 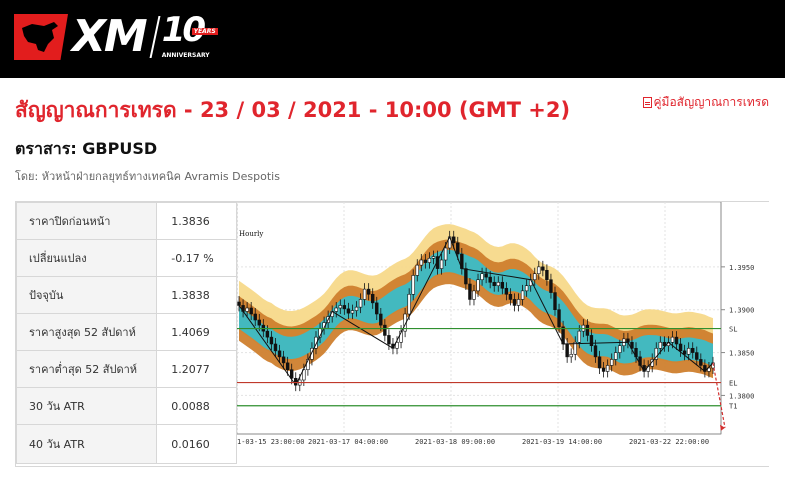 I want to click on table-row: ราคาต่ำสุด 52 สัปดาห์ 1.2077, so click(x=126, y=369).